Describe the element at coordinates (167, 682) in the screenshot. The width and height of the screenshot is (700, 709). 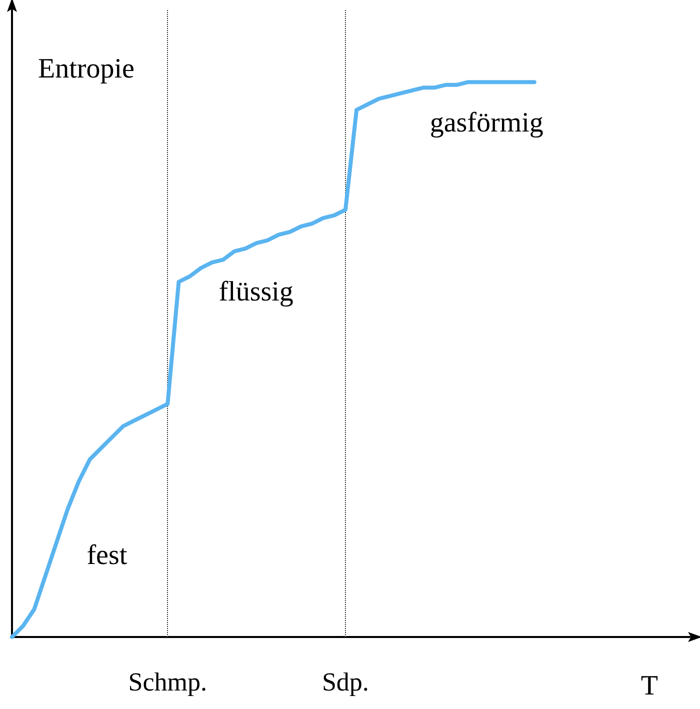
I see `x-tick-label: Schmp.` at that location.